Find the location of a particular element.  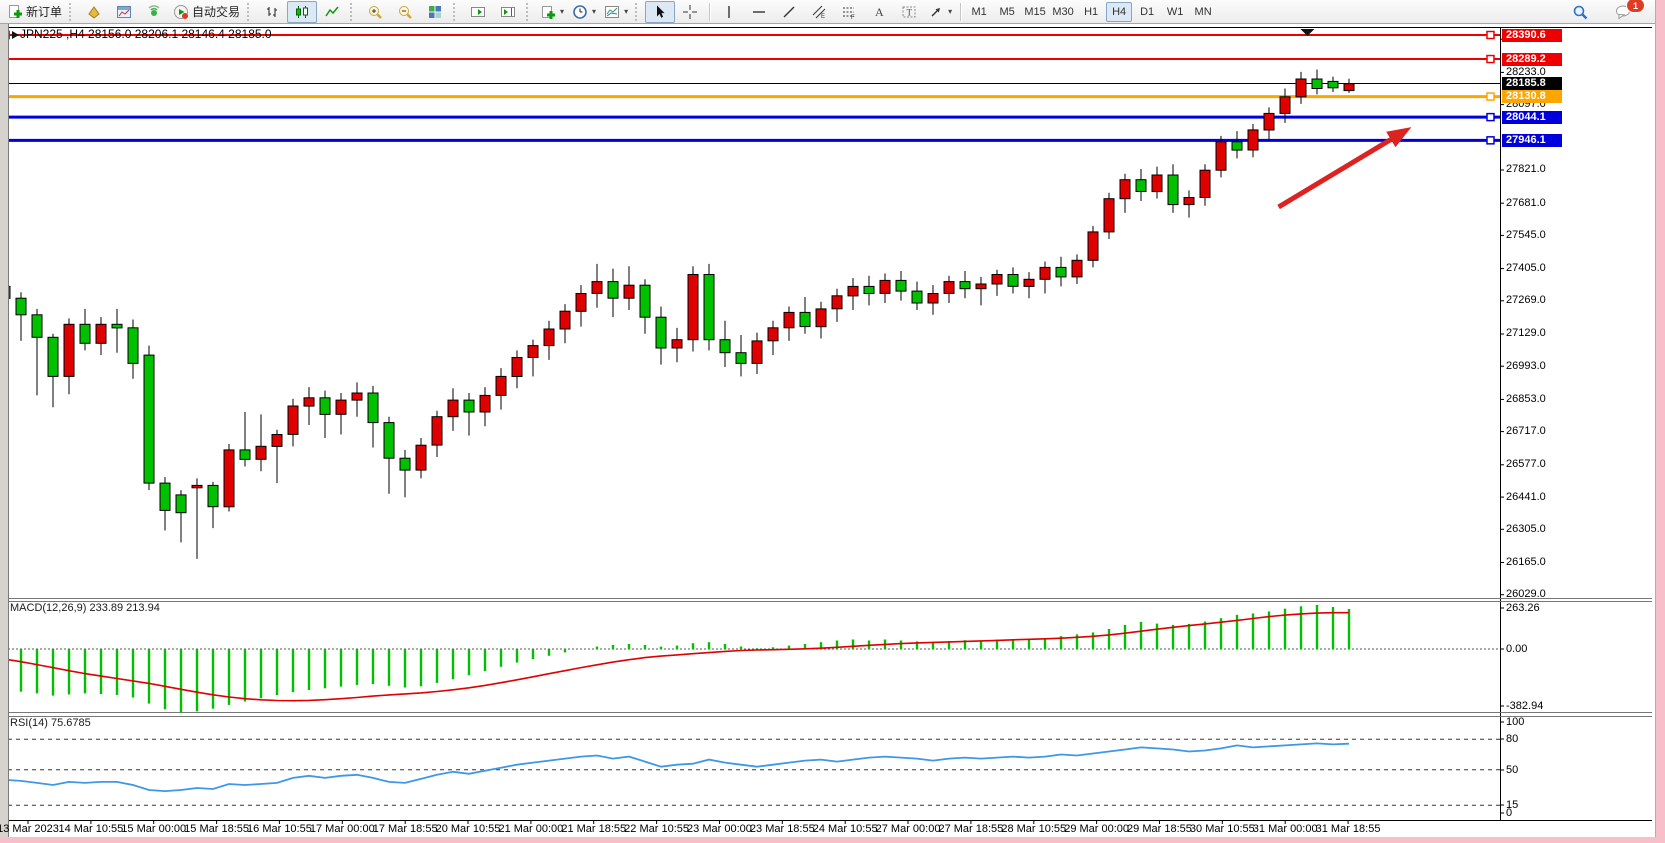

arrows-icon is located at coordinates (936, 11).